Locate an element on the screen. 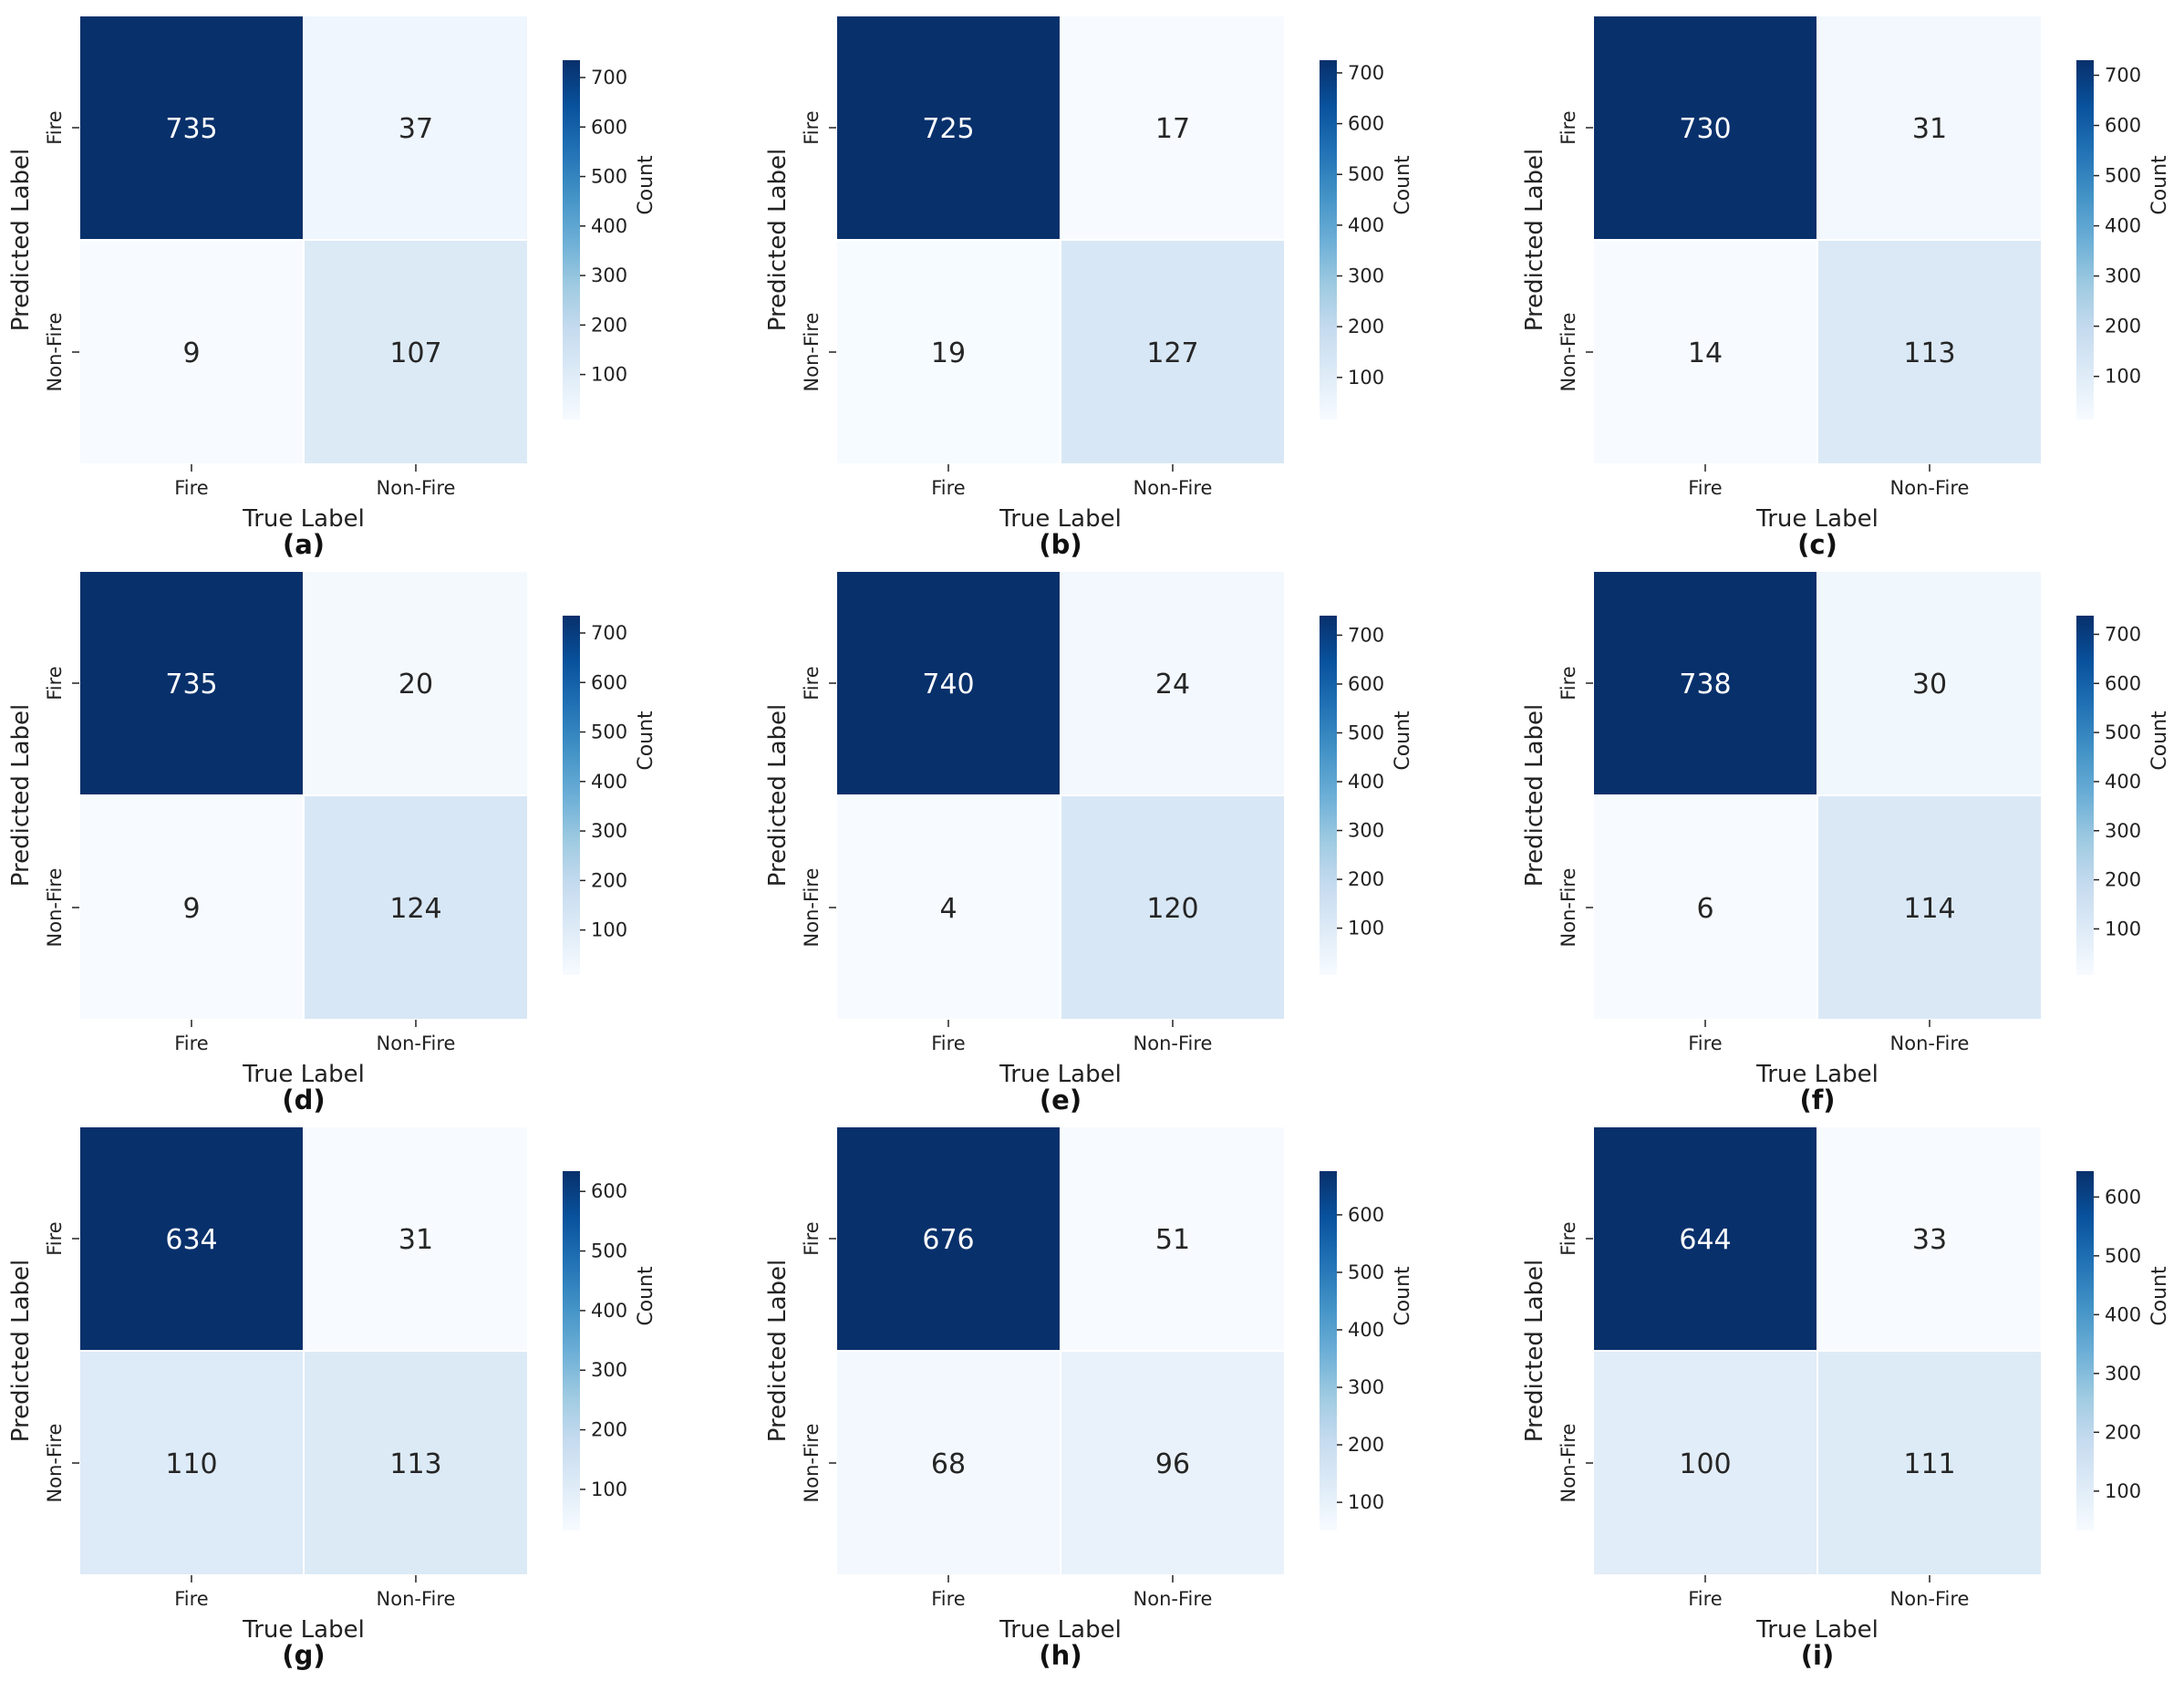 The width and height of the screenshot is (2184, 1681). cell-value-label: 730 is located at coordinates (1705, 129).